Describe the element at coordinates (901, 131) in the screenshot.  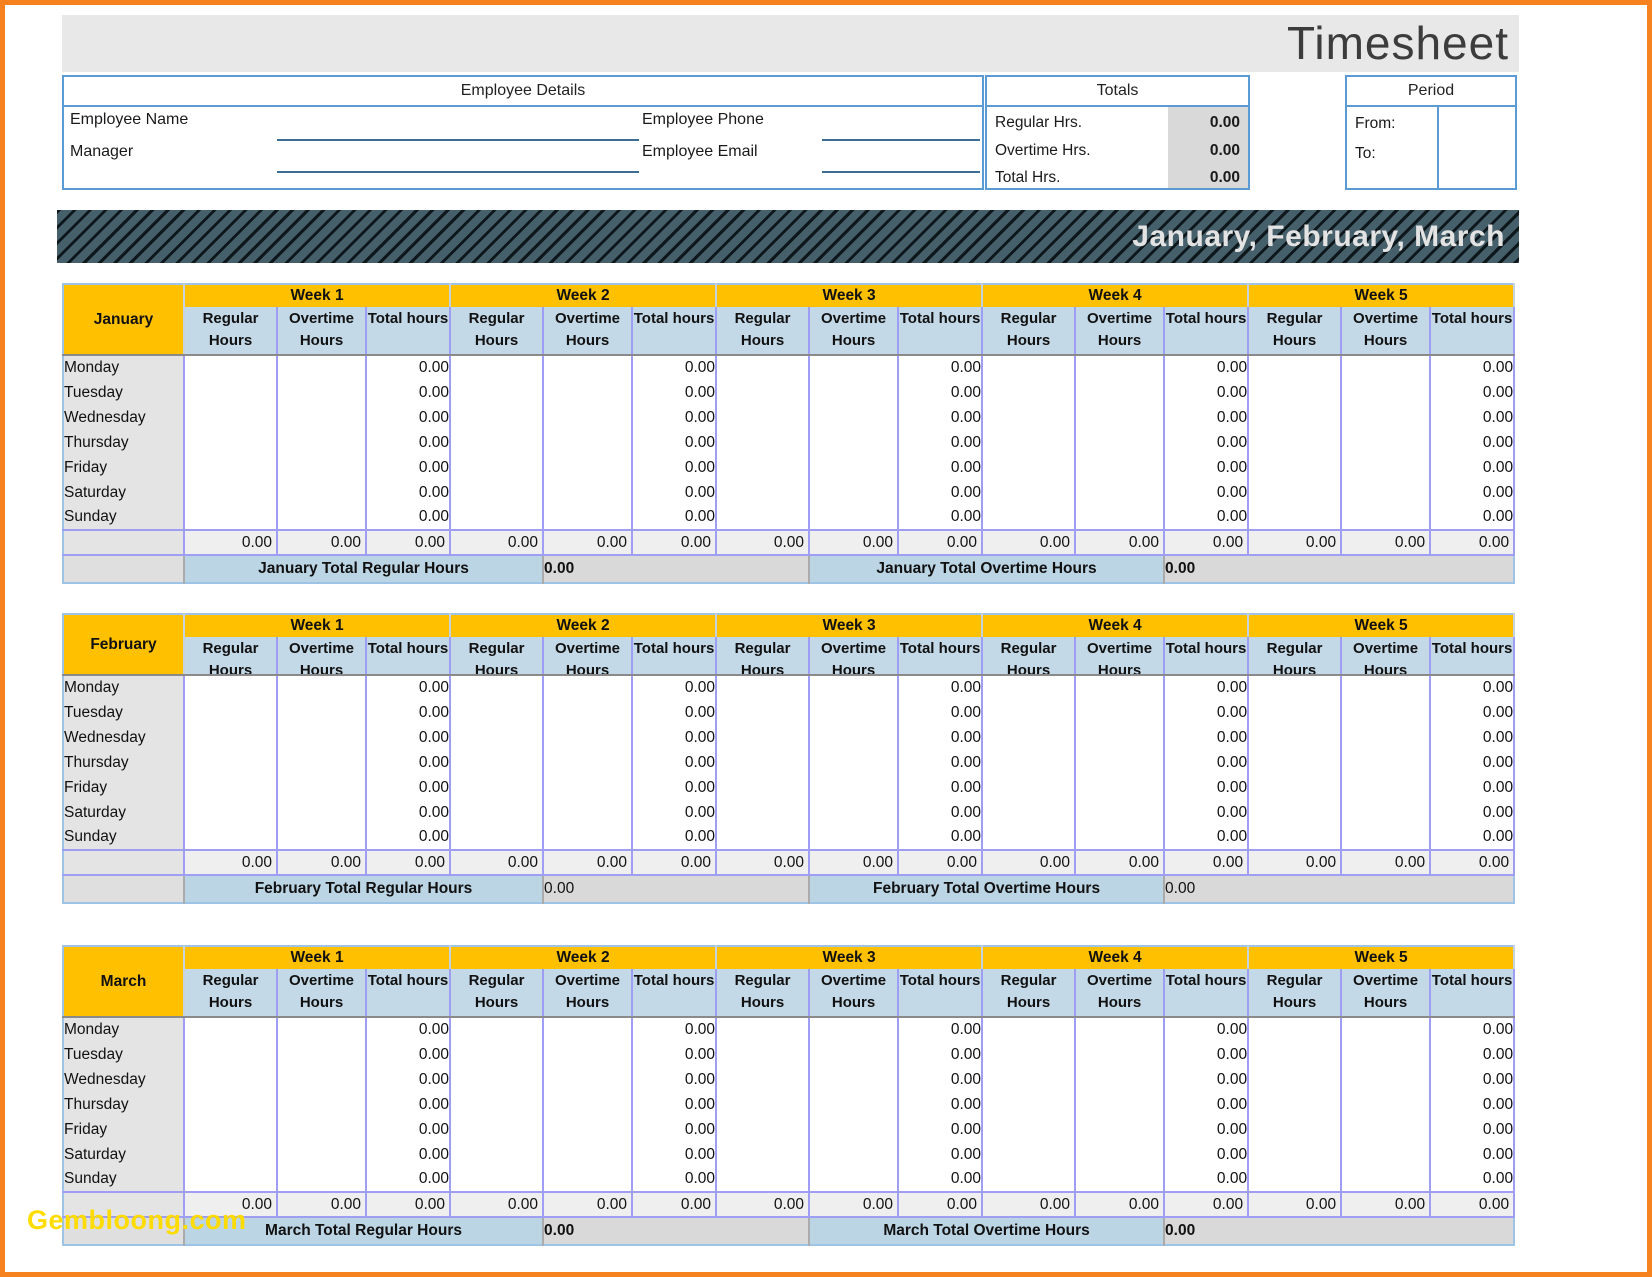
I see `employee-phone-field` at that location.